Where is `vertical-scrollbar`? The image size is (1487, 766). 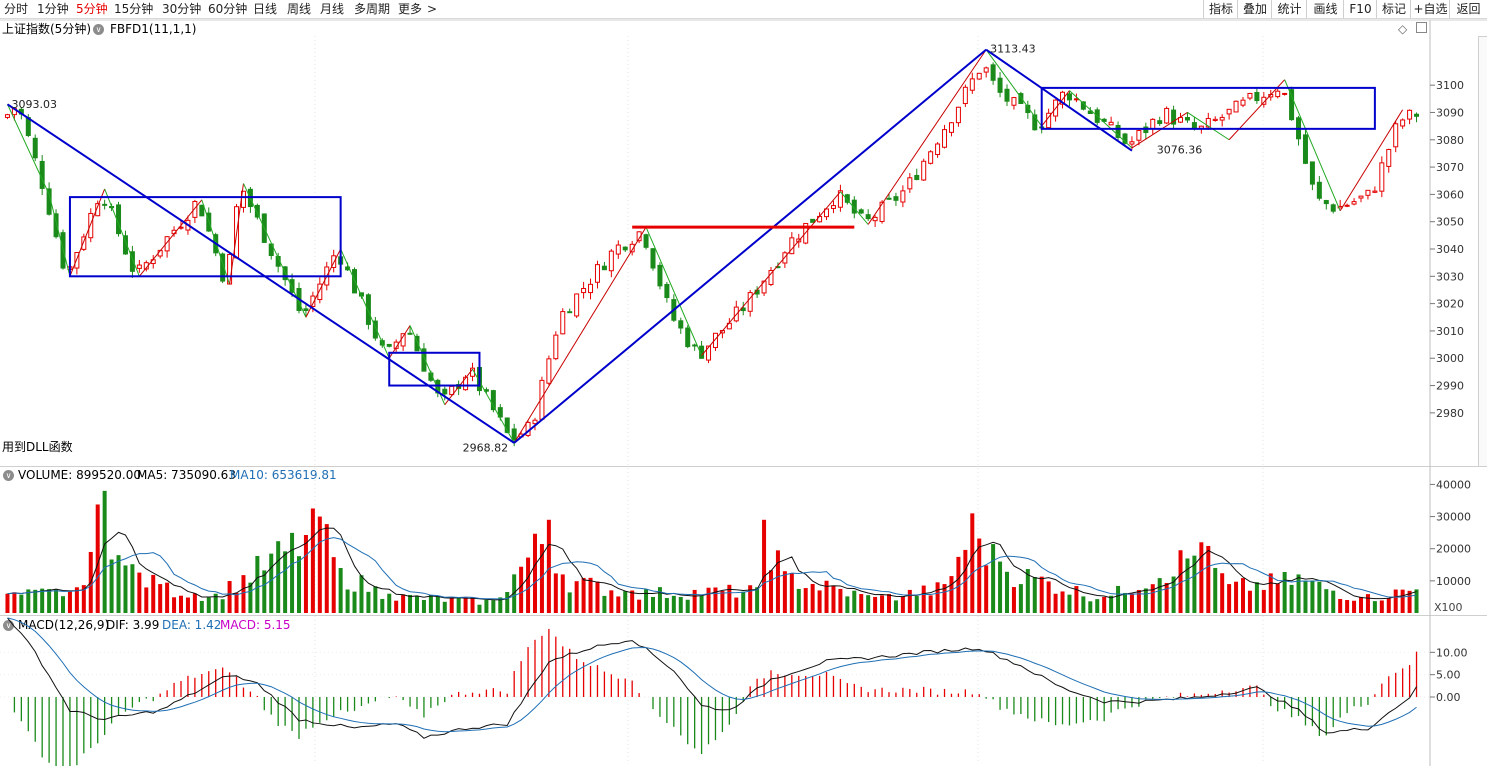
vertical-scrollbar is located at coordinates (1482, 251).